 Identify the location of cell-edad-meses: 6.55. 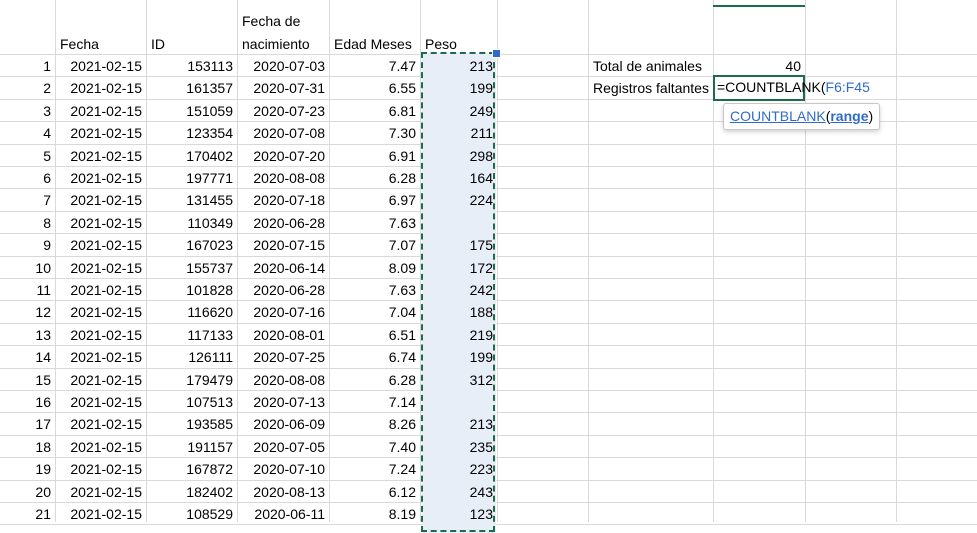
(402, 88).